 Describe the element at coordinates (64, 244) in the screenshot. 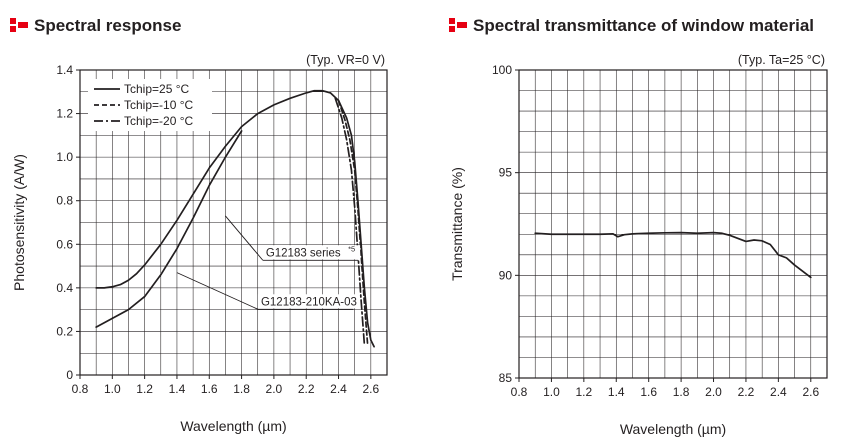

I see `y-tick-label: 0.6` at that location.